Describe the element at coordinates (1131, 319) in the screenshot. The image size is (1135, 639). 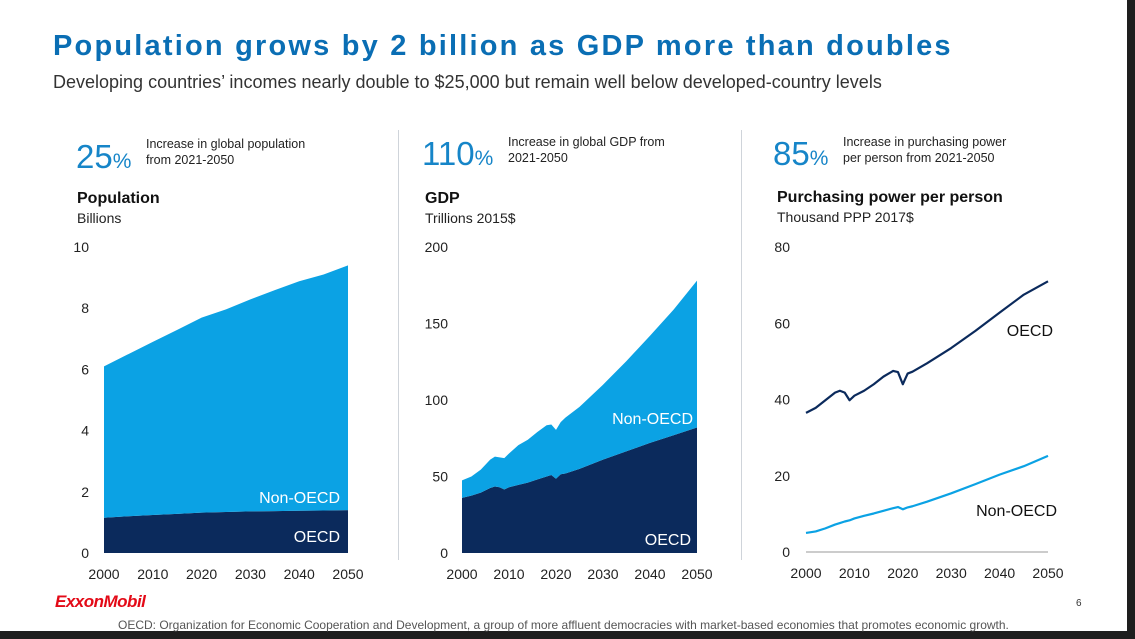
I see `window-frame-right` at that location.